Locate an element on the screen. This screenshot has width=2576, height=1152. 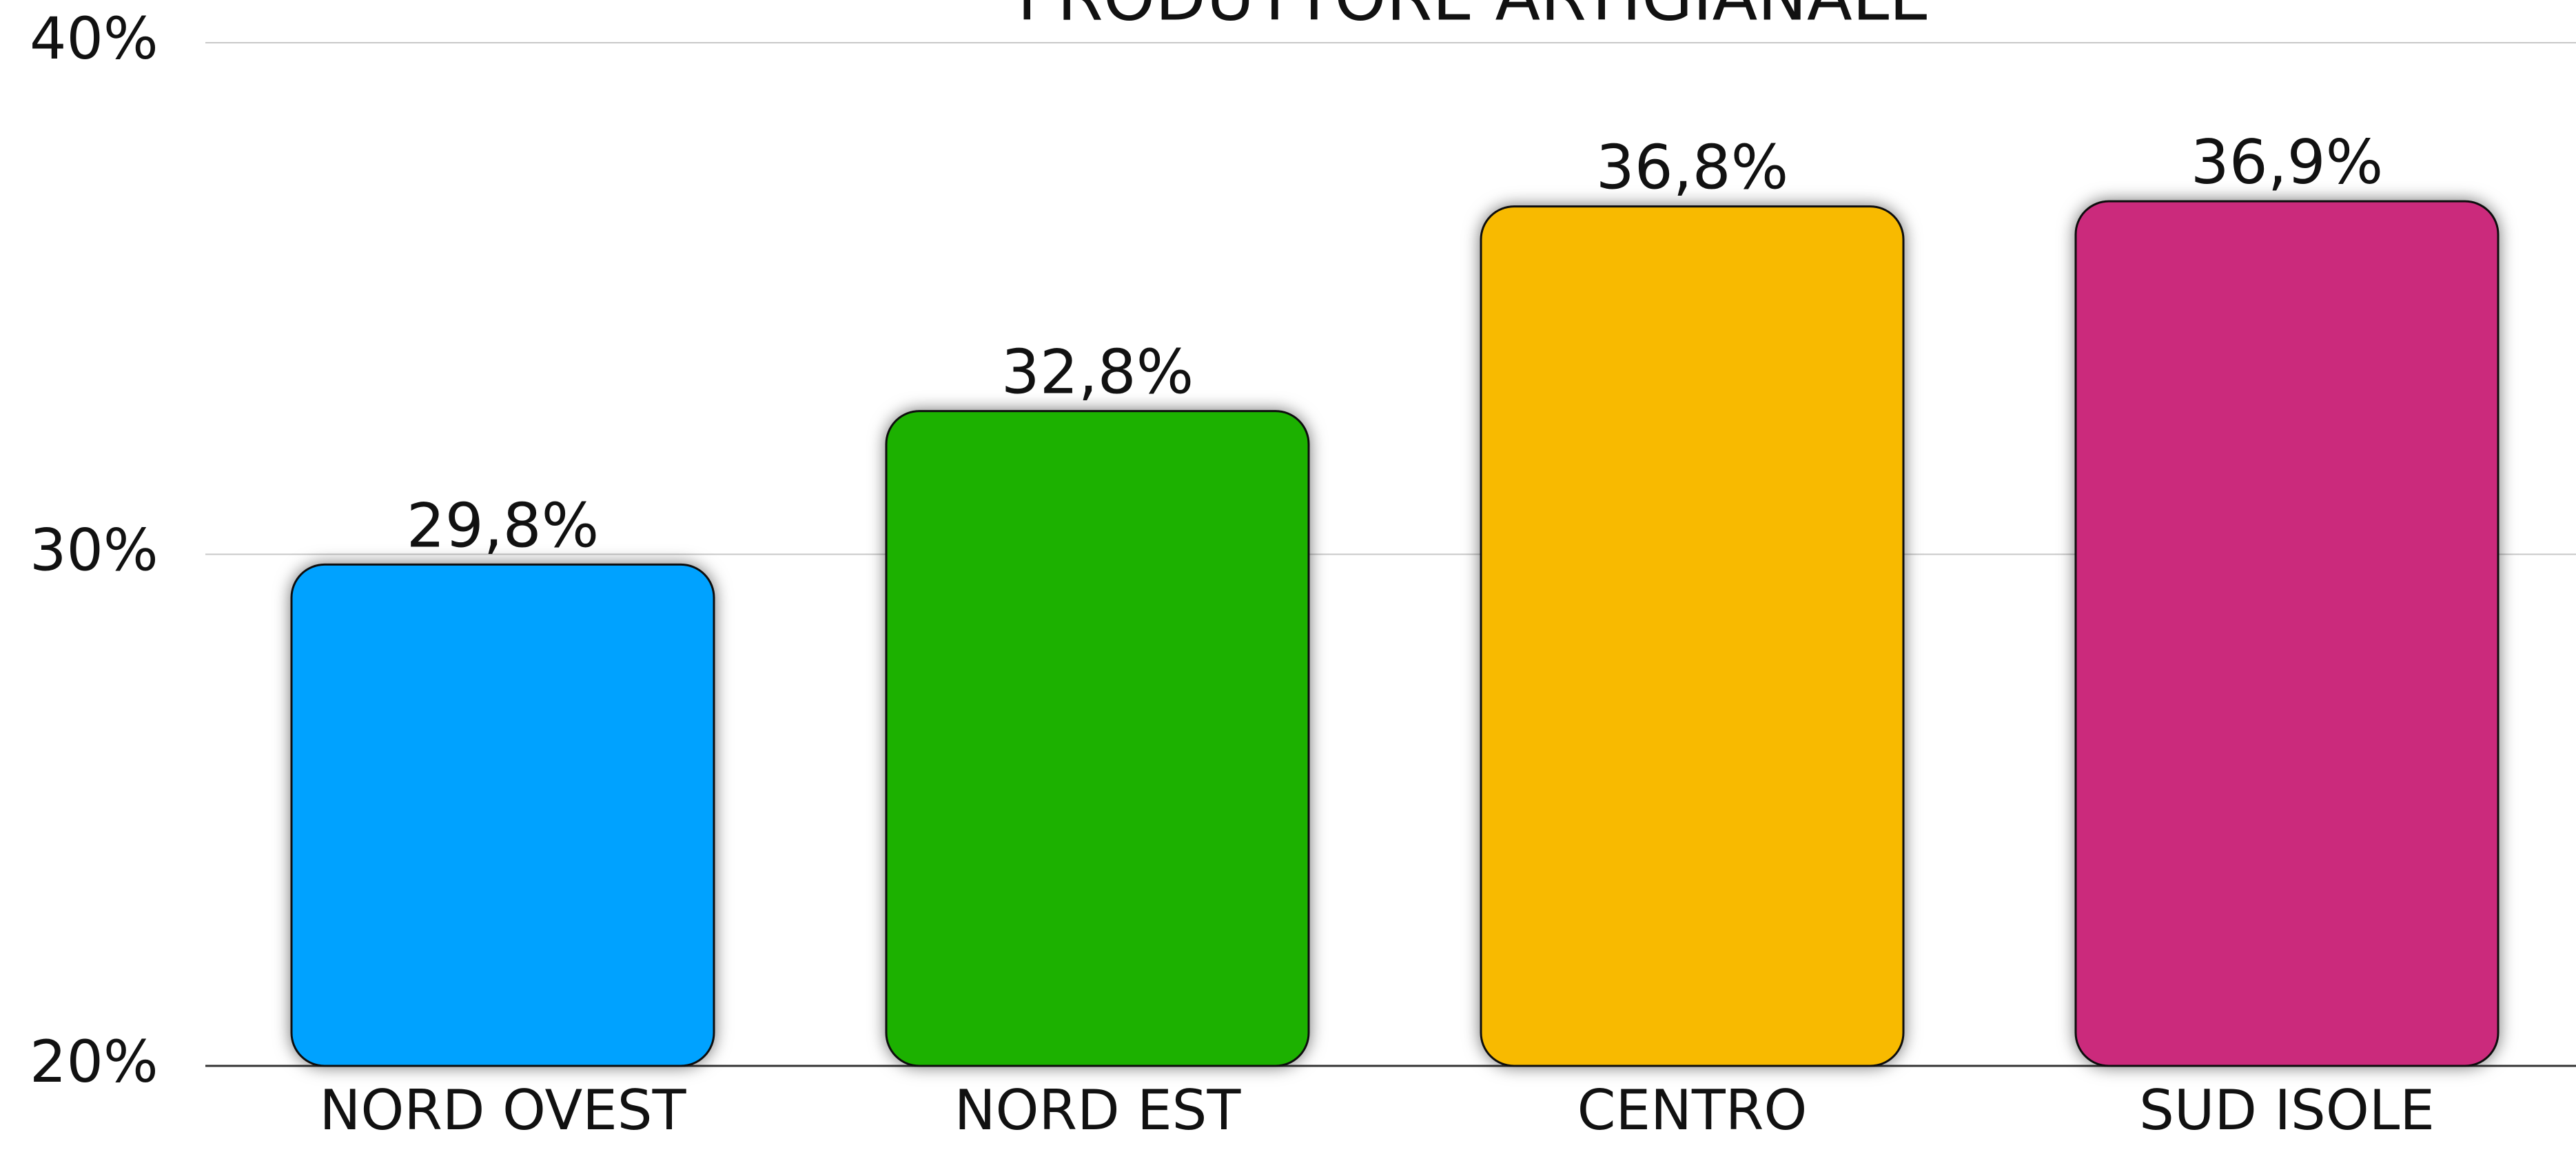
x-tick-label: NORD EST is located at coordinates (1098, 1110).